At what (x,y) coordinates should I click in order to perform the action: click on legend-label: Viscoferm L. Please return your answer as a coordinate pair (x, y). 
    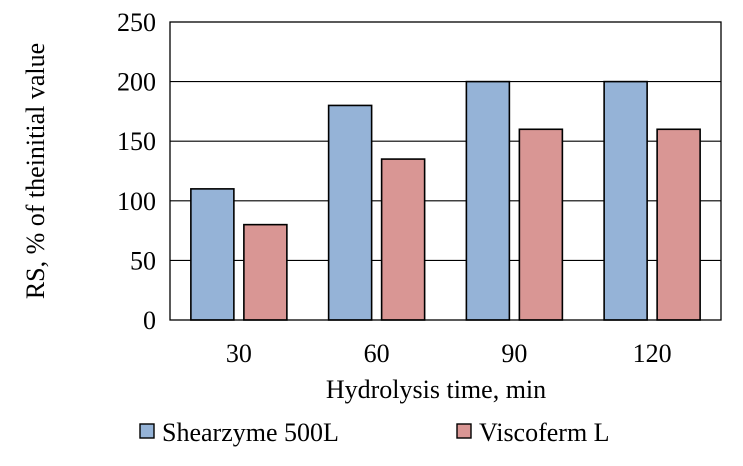
    Looking at the image, I should click on (544, 432).